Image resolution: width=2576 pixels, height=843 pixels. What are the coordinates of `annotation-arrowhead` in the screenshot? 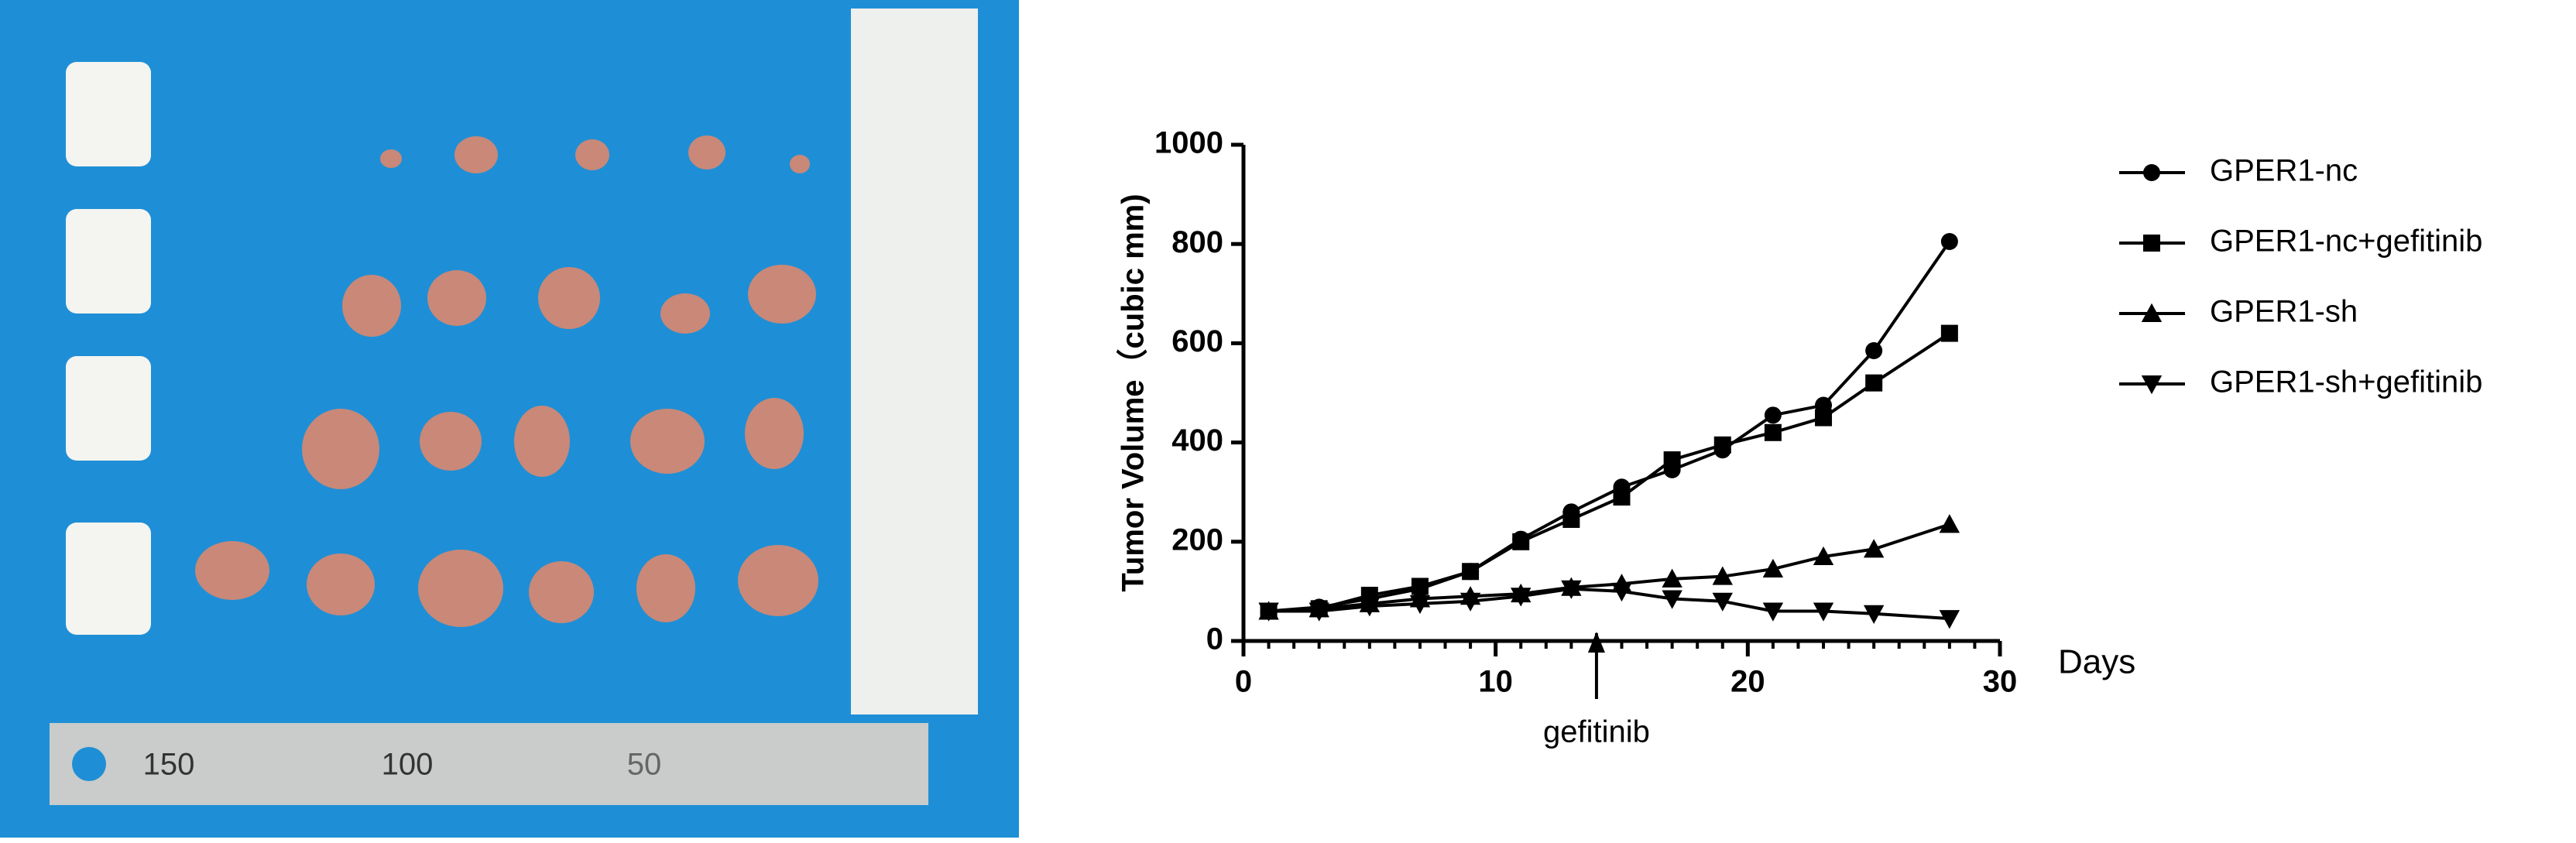 It's located at (1596, 642).